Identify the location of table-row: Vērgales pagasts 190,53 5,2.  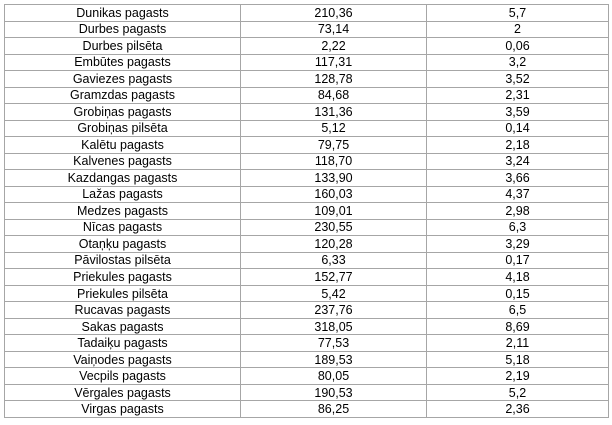
(306, 392).